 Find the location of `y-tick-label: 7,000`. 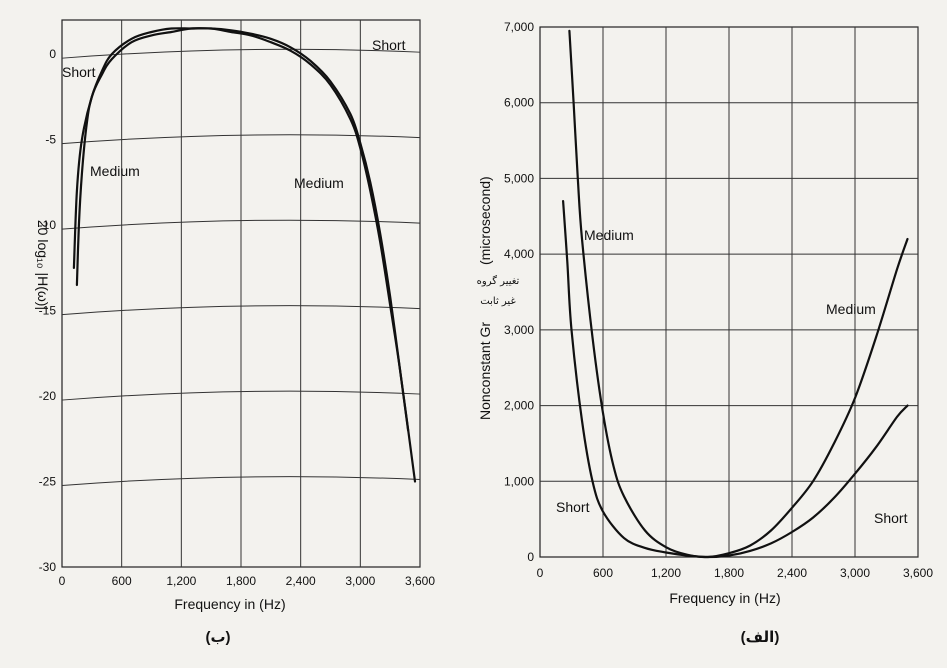

y-tick-label: 7,000 is located at coordinates (519, 27).